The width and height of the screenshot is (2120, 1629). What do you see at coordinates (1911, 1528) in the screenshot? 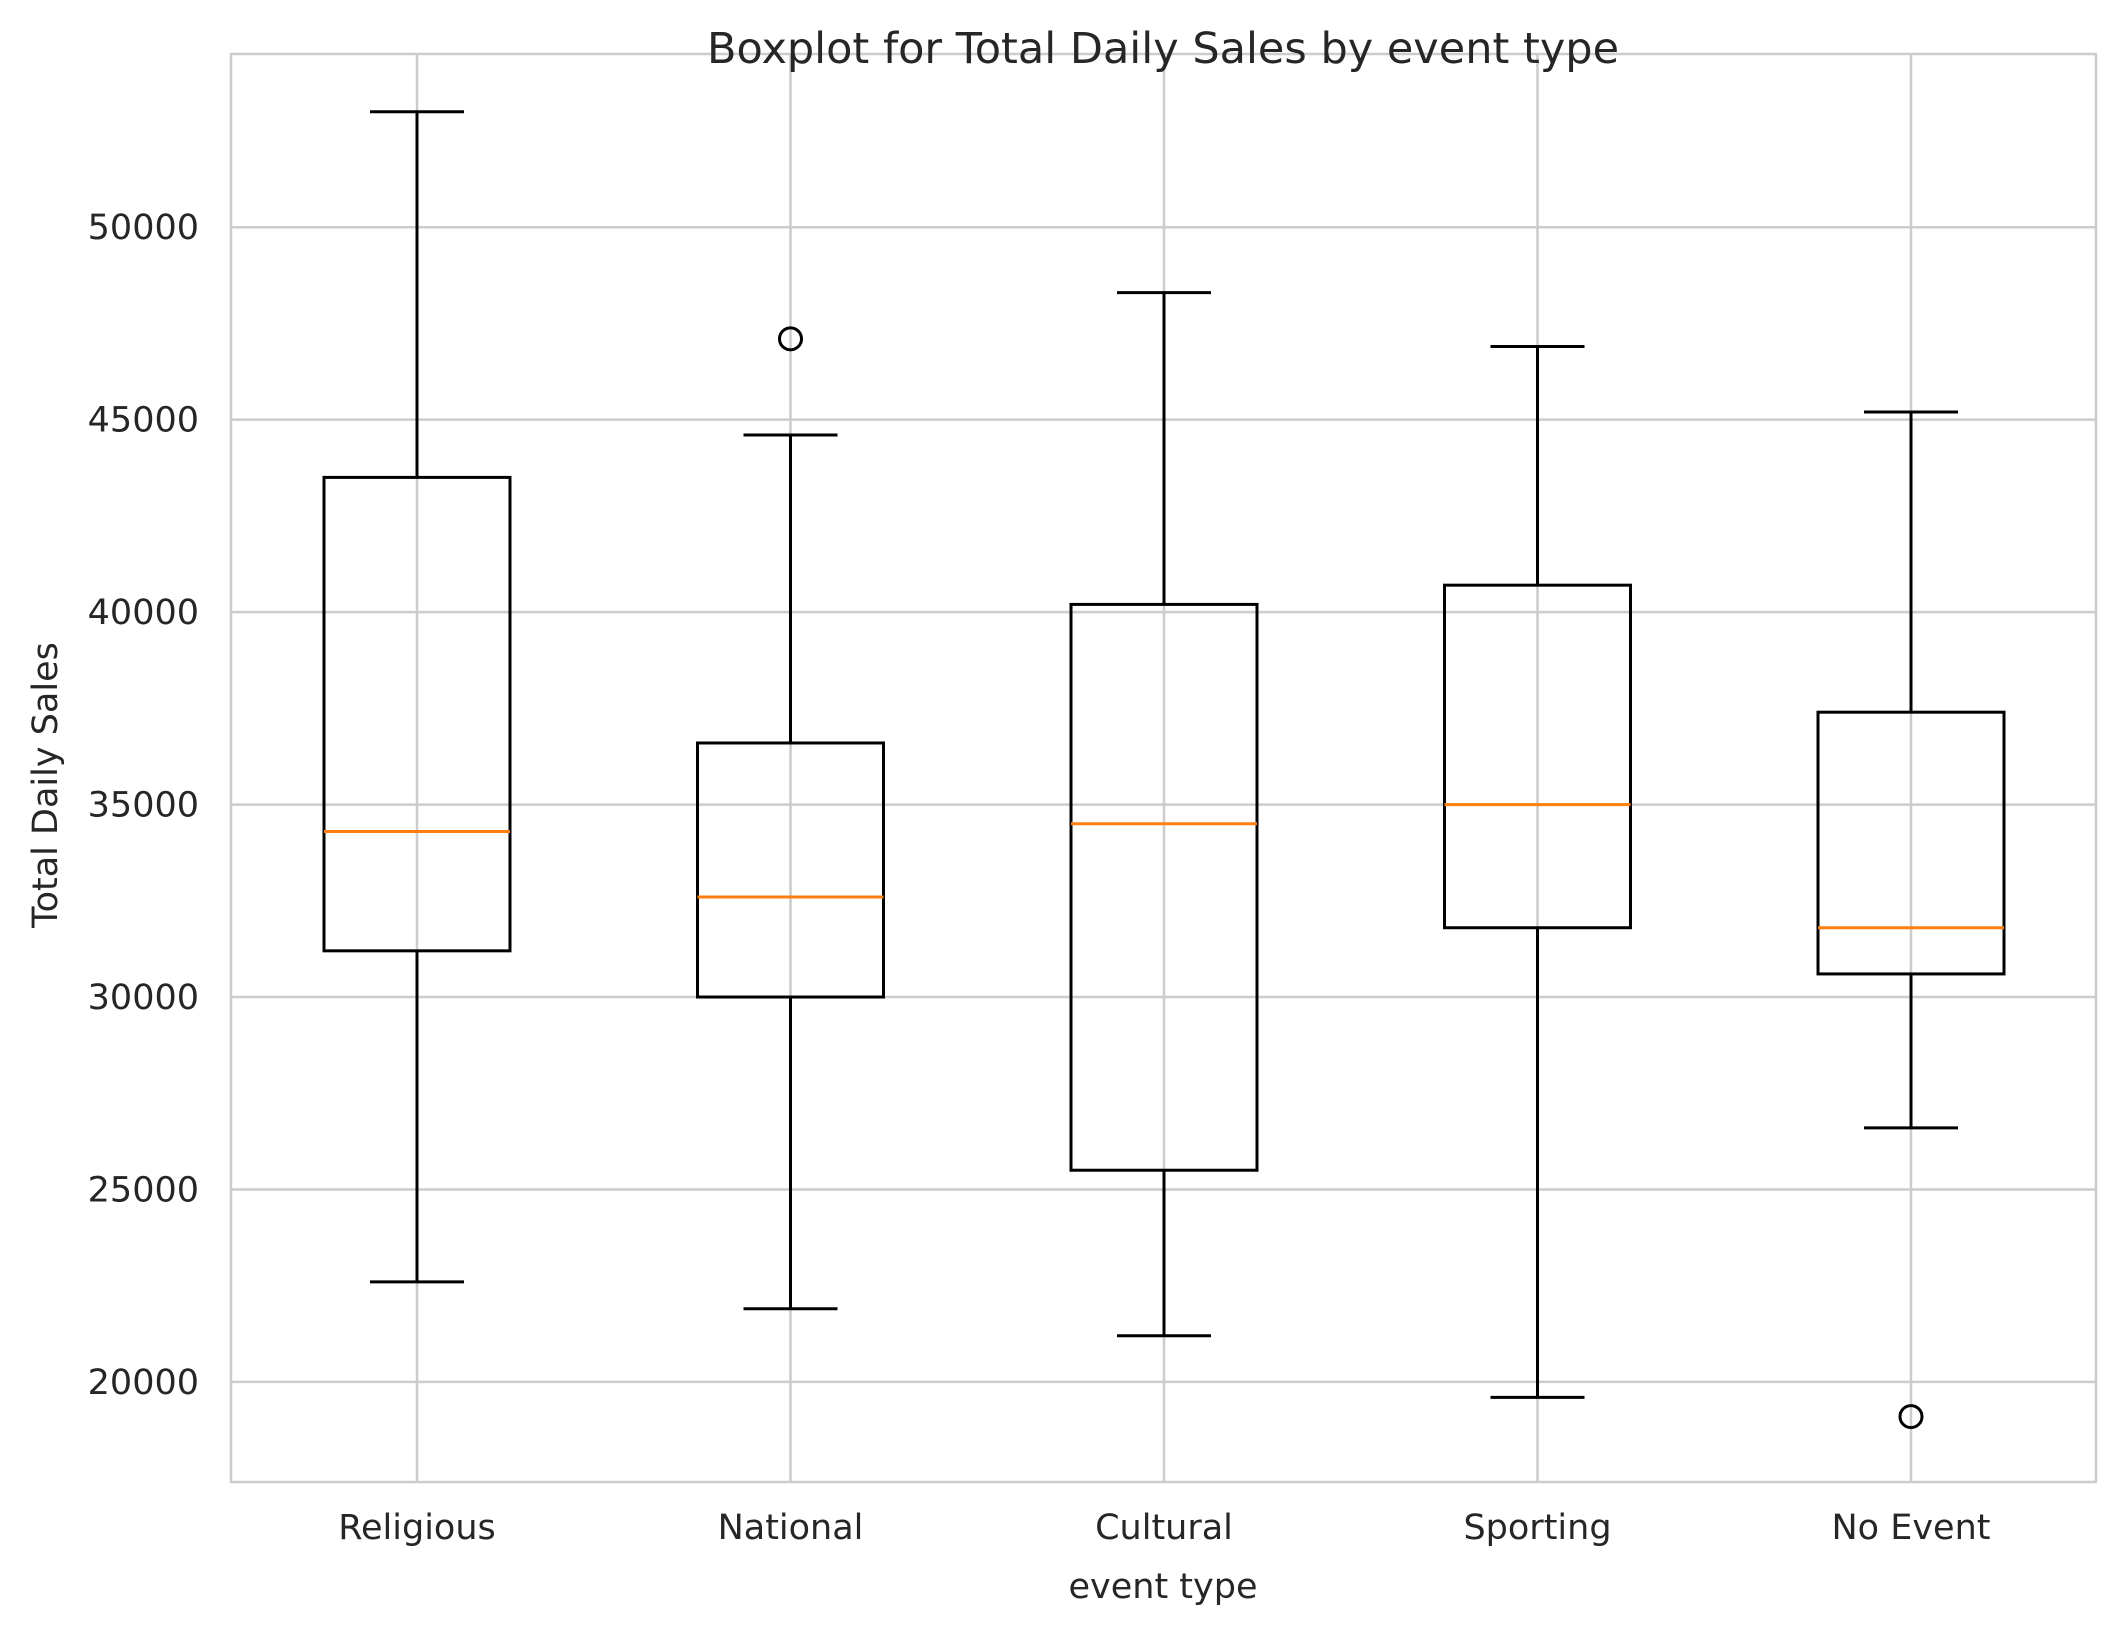
I see `x-tick-label: No Event` at bounding box center [1911, 1528].